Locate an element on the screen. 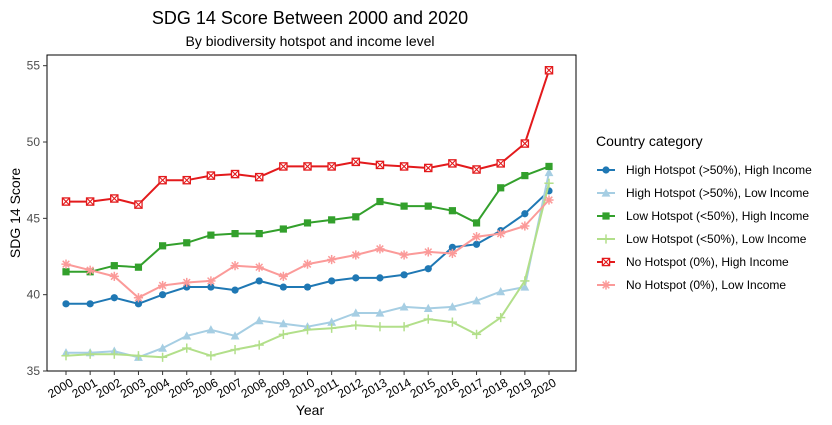 This screenshot has width=832, height=425. chart-subtitle: By biodiversity hotspot and income level is located at coordinates (309, 41).